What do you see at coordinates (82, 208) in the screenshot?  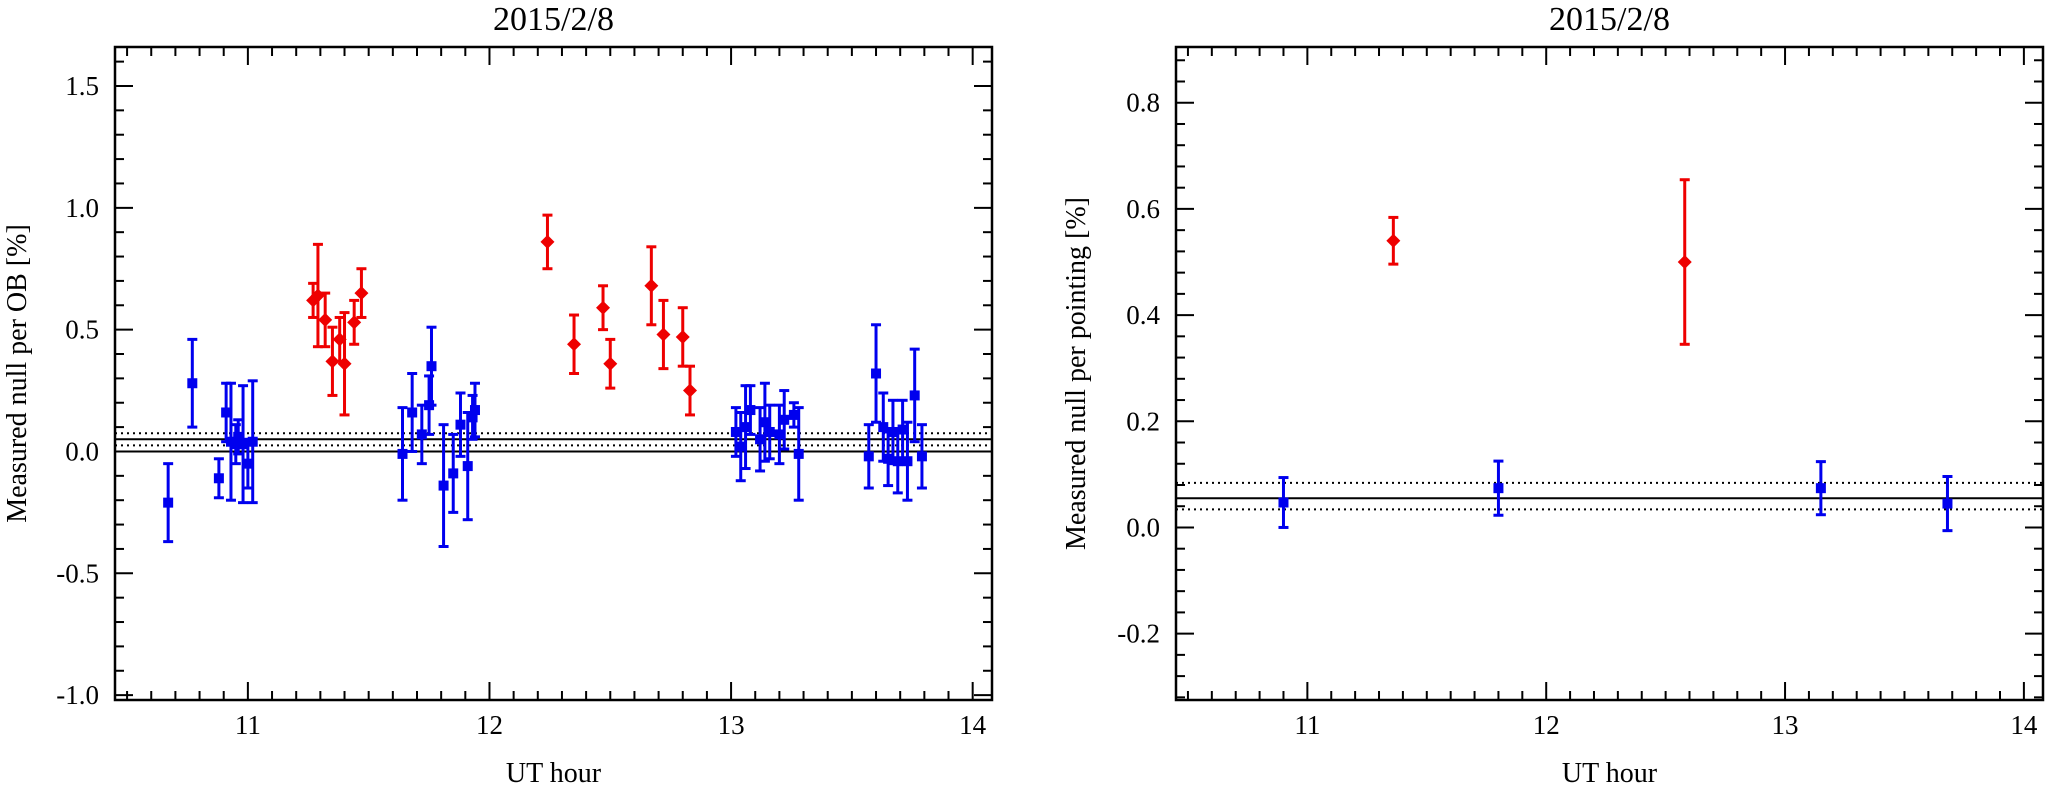 I see `y-tick-label: 1.0` at bounding box center [82, 208].